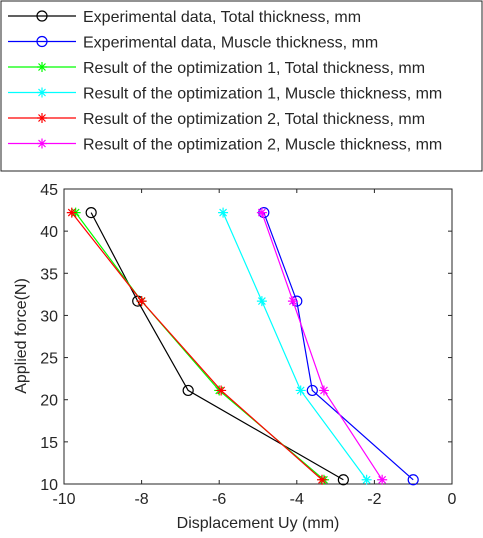 This screenshot has width=483, height=538. What do you see at coordinates (49, 232) in the screenshot?
I see `y-tick-label: 40` at bounding box center [49, 232].